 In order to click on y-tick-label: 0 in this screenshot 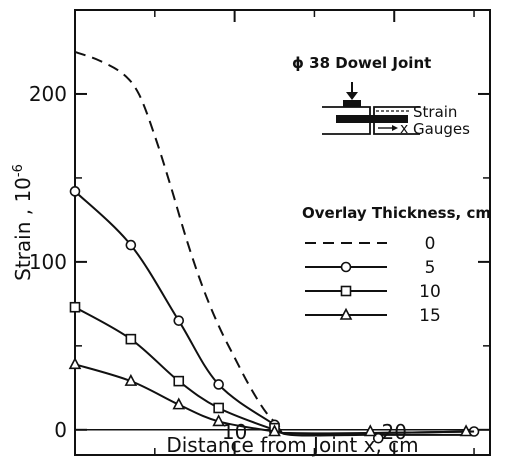, I will do `click(60, 430)`.